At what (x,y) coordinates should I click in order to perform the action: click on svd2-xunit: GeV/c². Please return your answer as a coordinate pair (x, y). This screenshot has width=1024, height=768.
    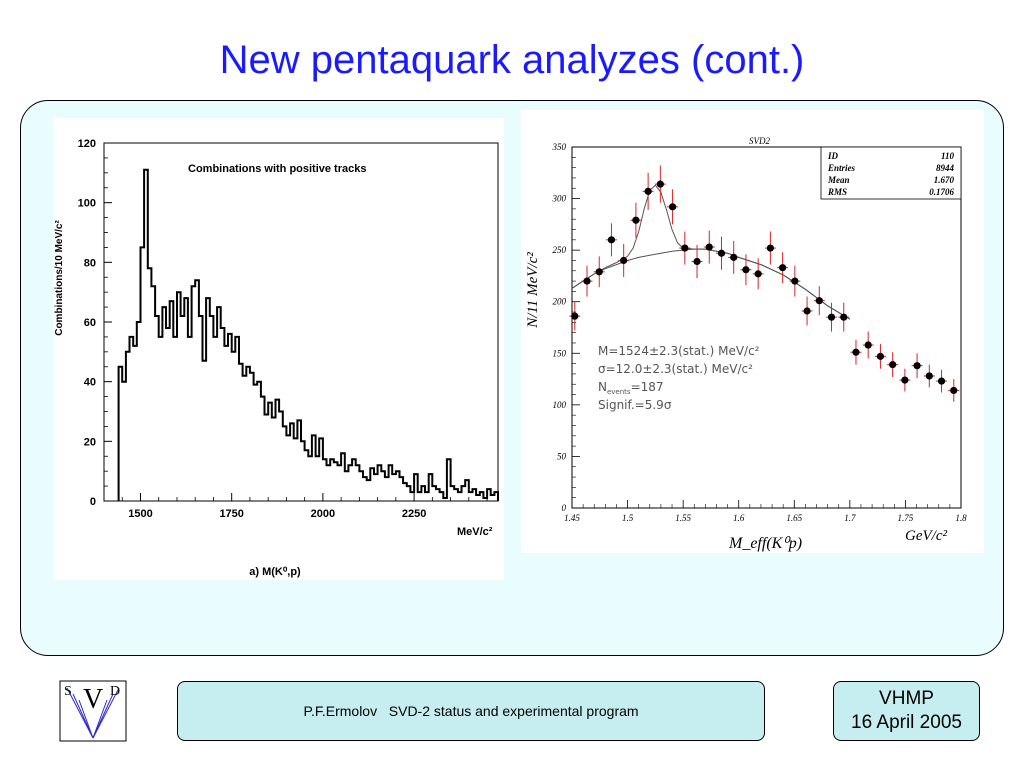
    Looking at the image, I should click on (926, 536).